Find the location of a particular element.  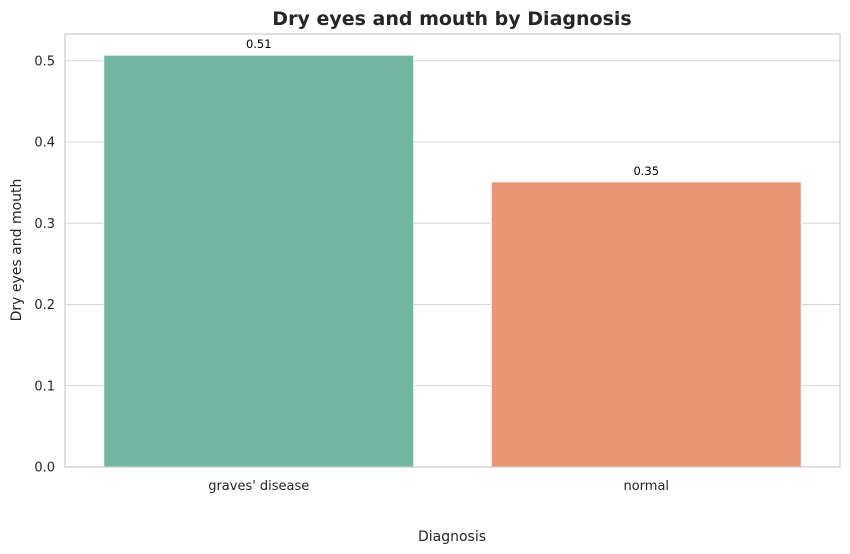

y-tick-label: 0.0 is located at coordinates (44, 468).